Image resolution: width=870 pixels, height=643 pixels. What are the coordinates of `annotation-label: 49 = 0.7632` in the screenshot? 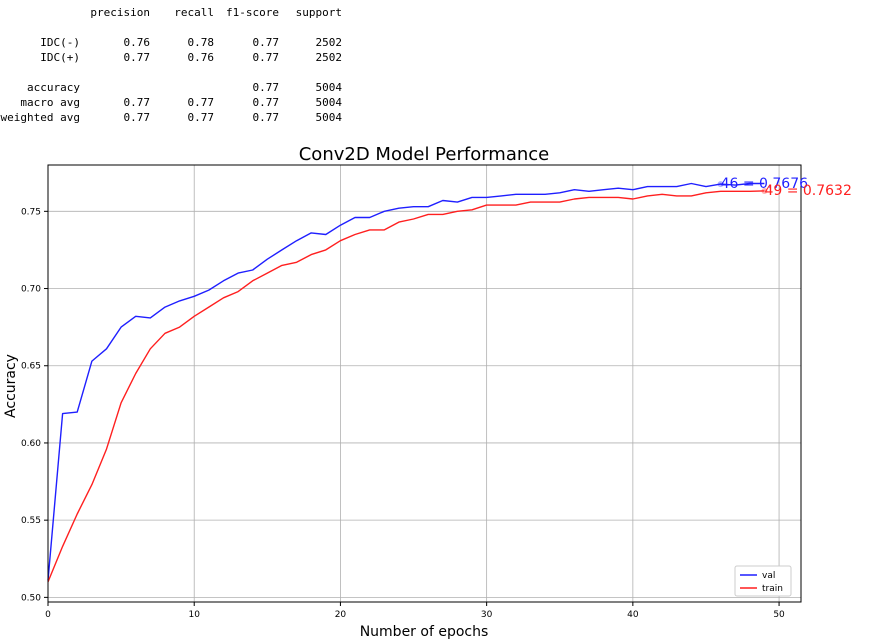 It's located at (807, 191).